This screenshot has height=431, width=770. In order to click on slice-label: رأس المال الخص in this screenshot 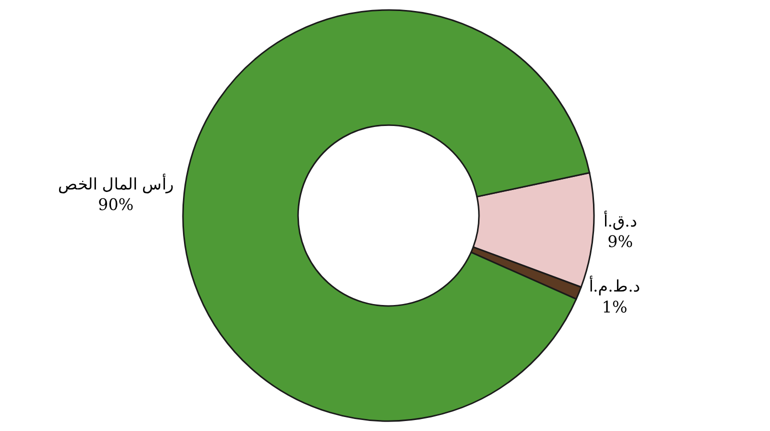, I will do `click(116, 183)`.